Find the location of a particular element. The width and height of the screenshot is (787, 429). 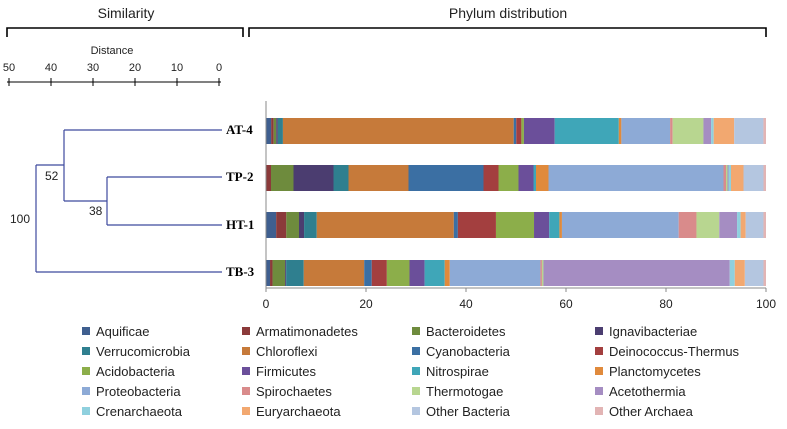

bar-segment-at4-spirochaetes is located at coordinates (671, 131).